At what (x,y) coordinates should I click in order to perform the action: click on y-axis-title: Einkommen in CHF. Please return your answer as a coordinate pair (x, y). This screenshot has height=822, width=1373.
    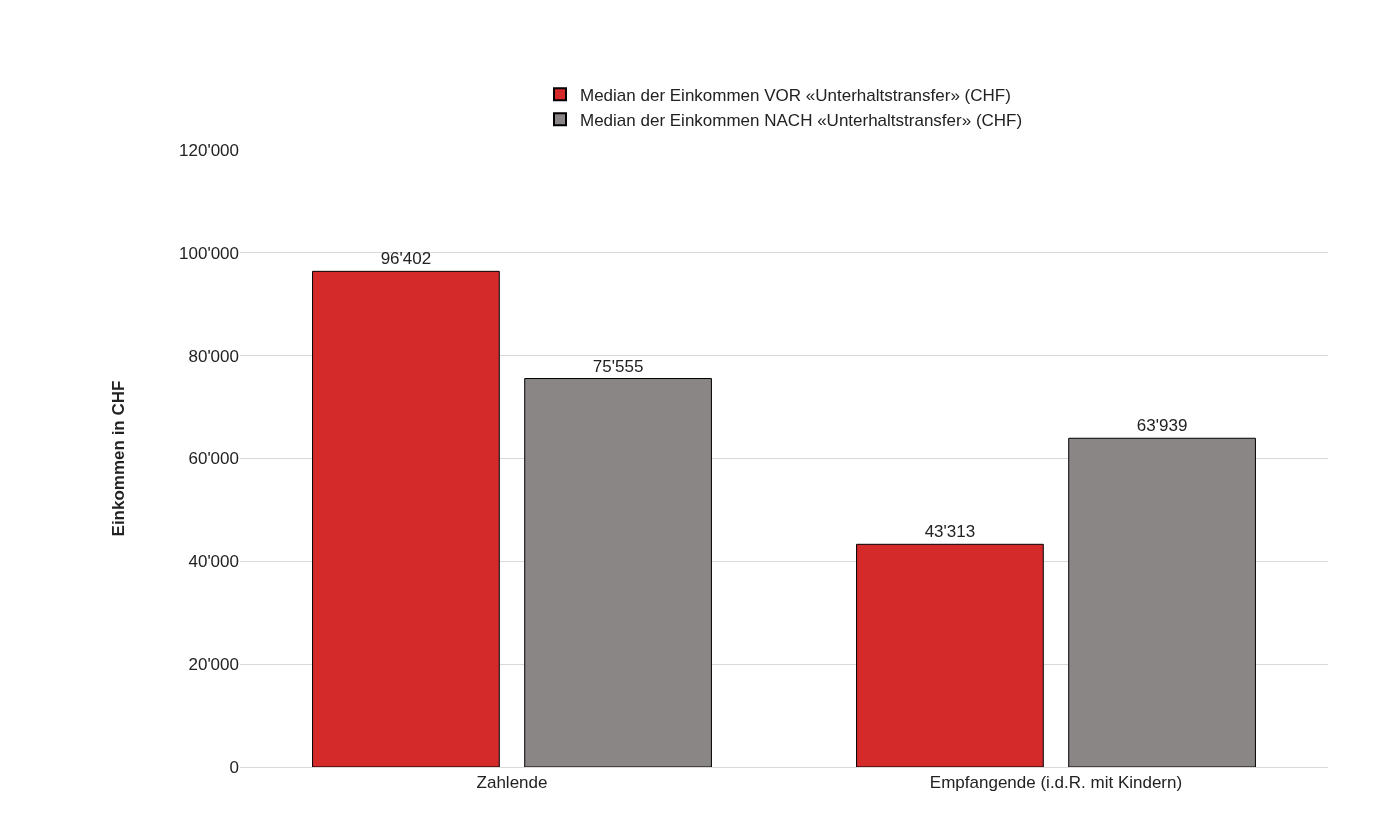
    Looking at the image, I should click on (118, 458).